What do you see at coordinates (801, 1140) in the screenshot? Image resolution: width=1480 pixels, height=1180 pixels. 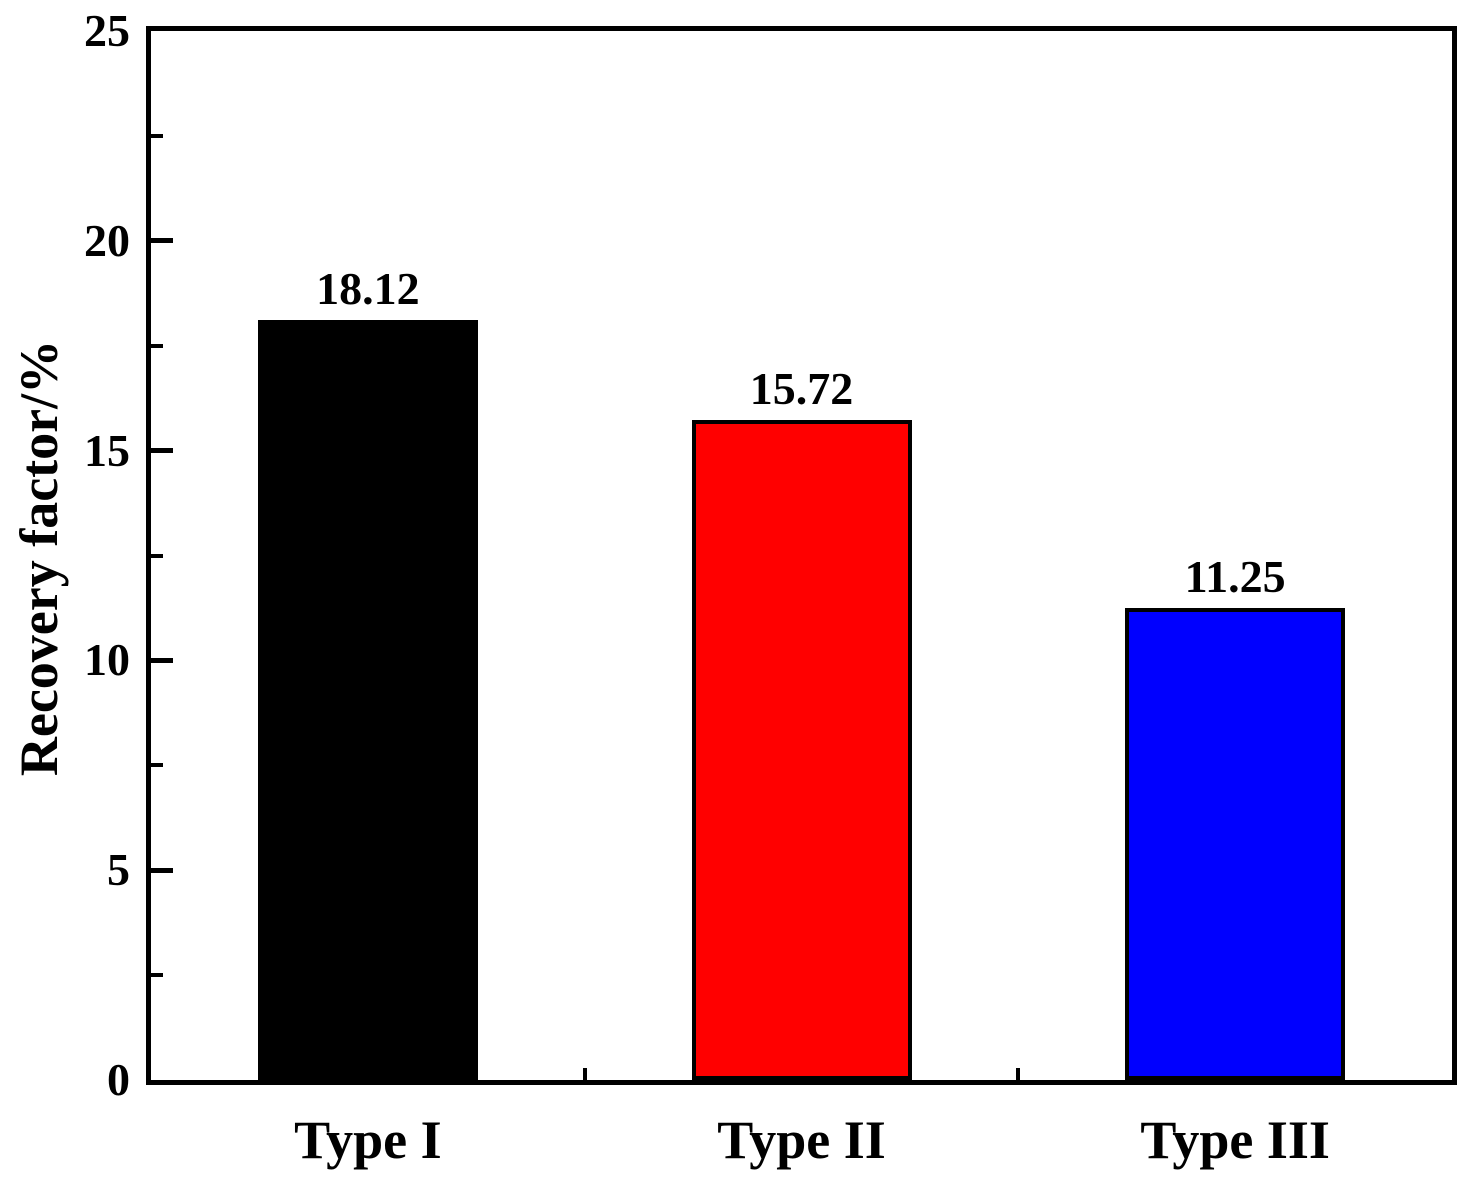 I see `x-category-label-2: Type II` at bounding box center [801, 1140].